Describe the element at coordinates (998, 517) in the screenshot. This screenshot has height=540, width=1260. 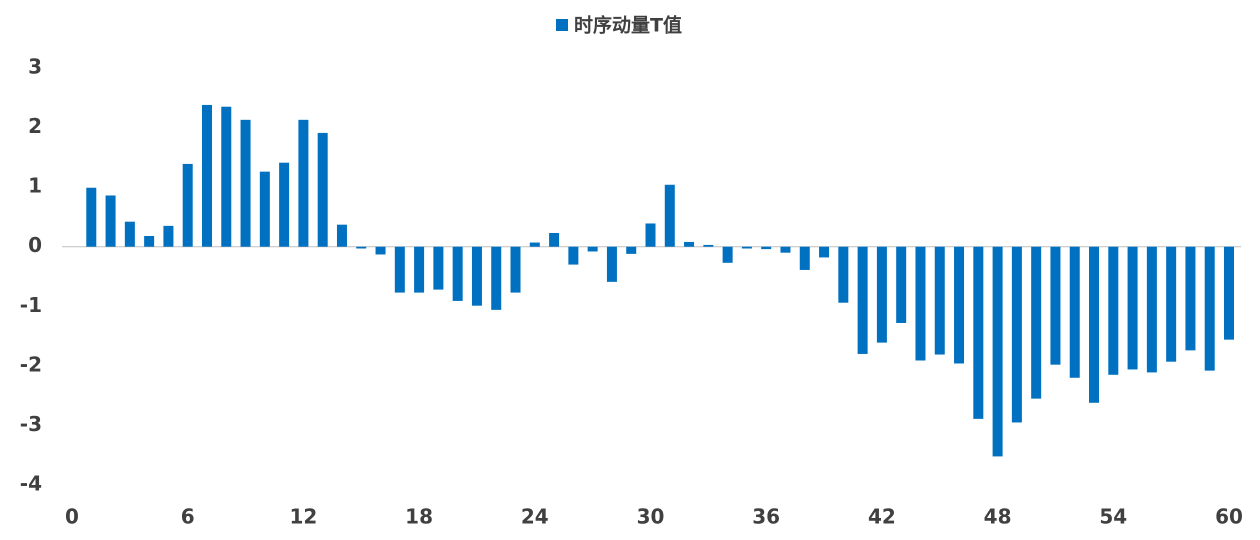
I see `x-tick-label: 48` at that location.